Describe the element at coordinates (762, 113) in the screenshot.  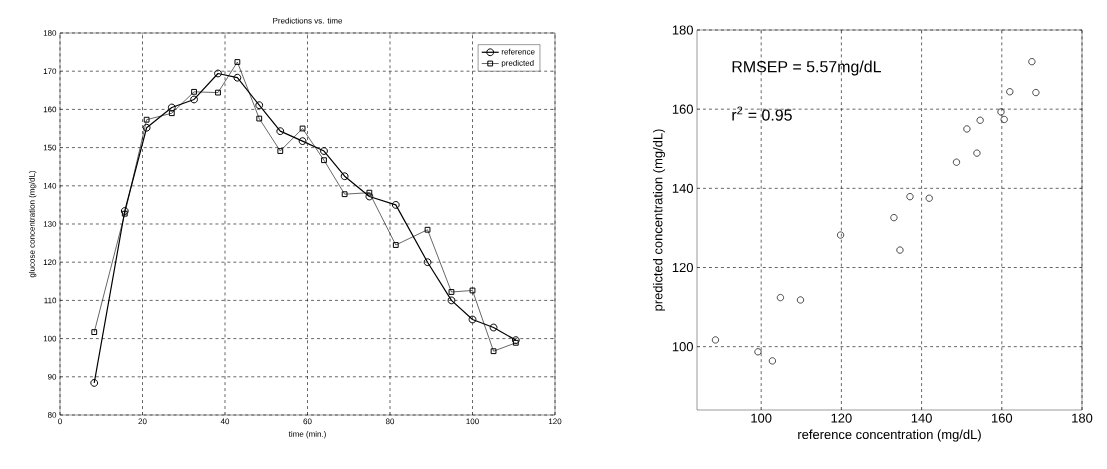
I see `annotation: r$^{2}$ = 0.95` at that location.